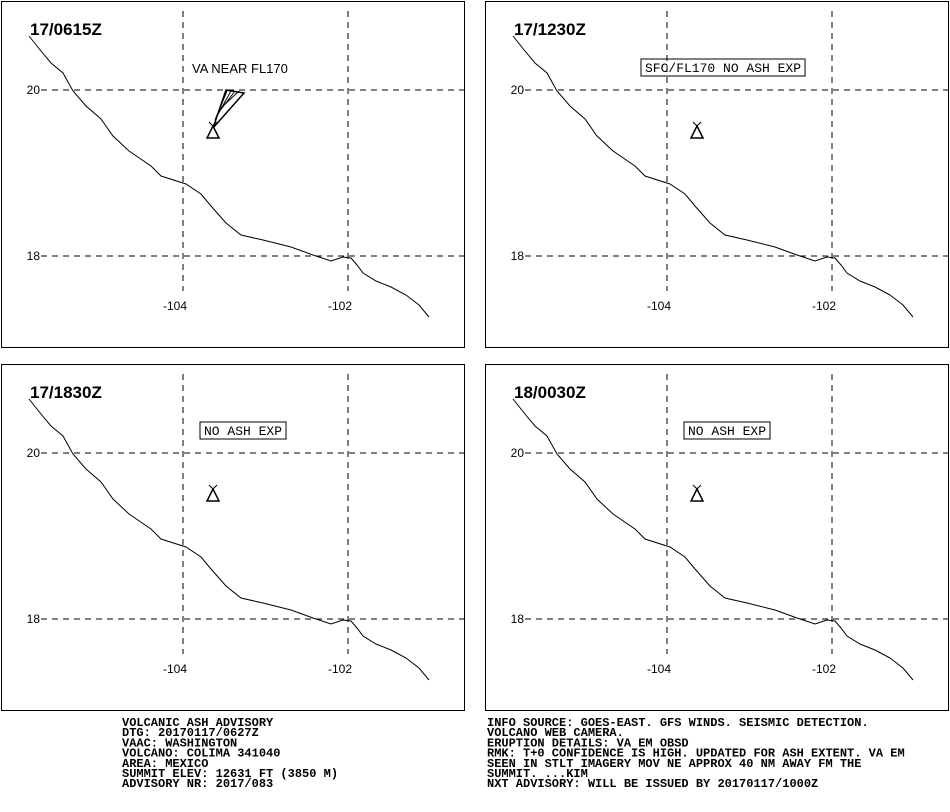 The image size is (950, 812). I want to click on ash-annotation: VA NEAR FL170, so click(240, 68).